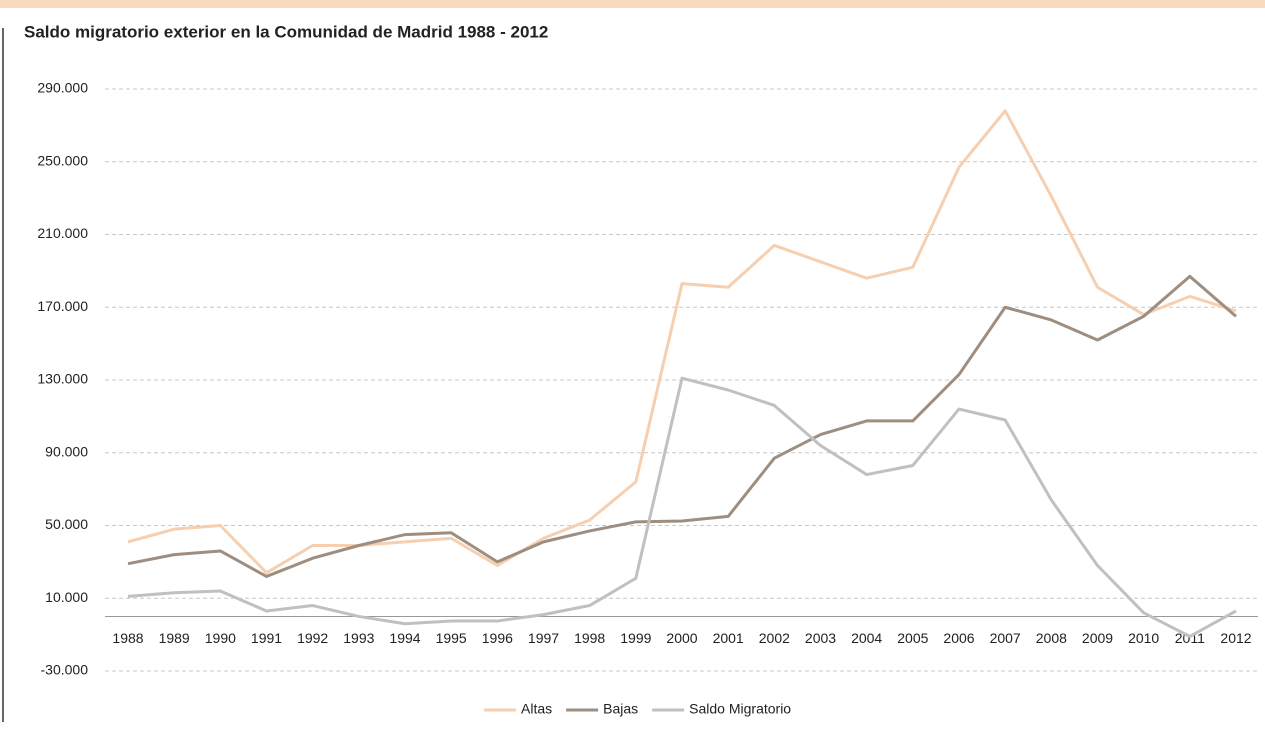  I want to click on x-tick-label: 1991, so click(266, 638).